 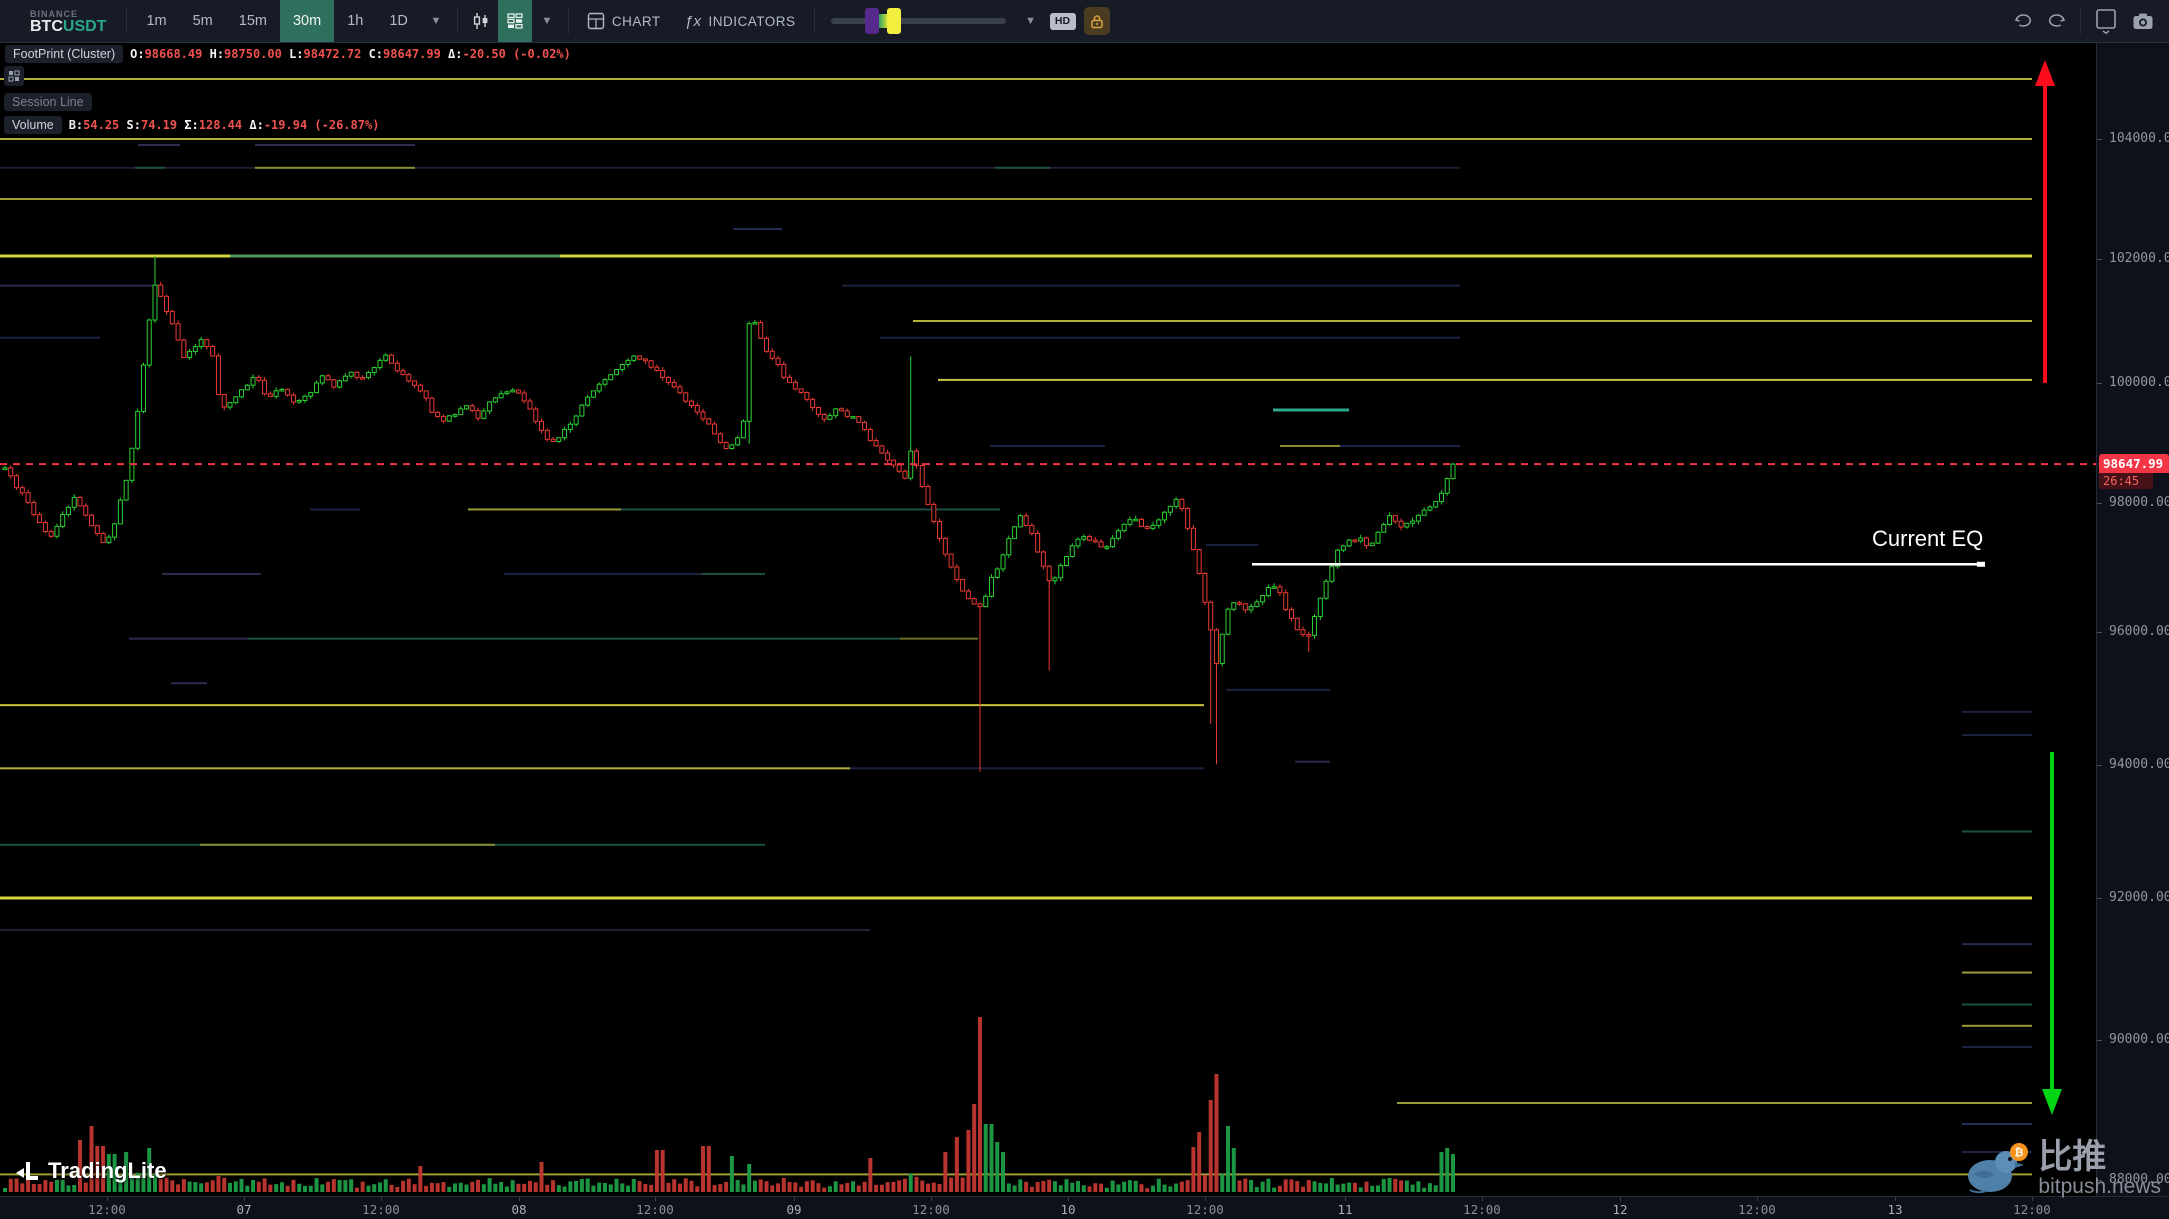 What do you see at coordinates (547, 21) in the screenshot?
I see `style-menu-button: ▼` at bounding box center [547, 21].